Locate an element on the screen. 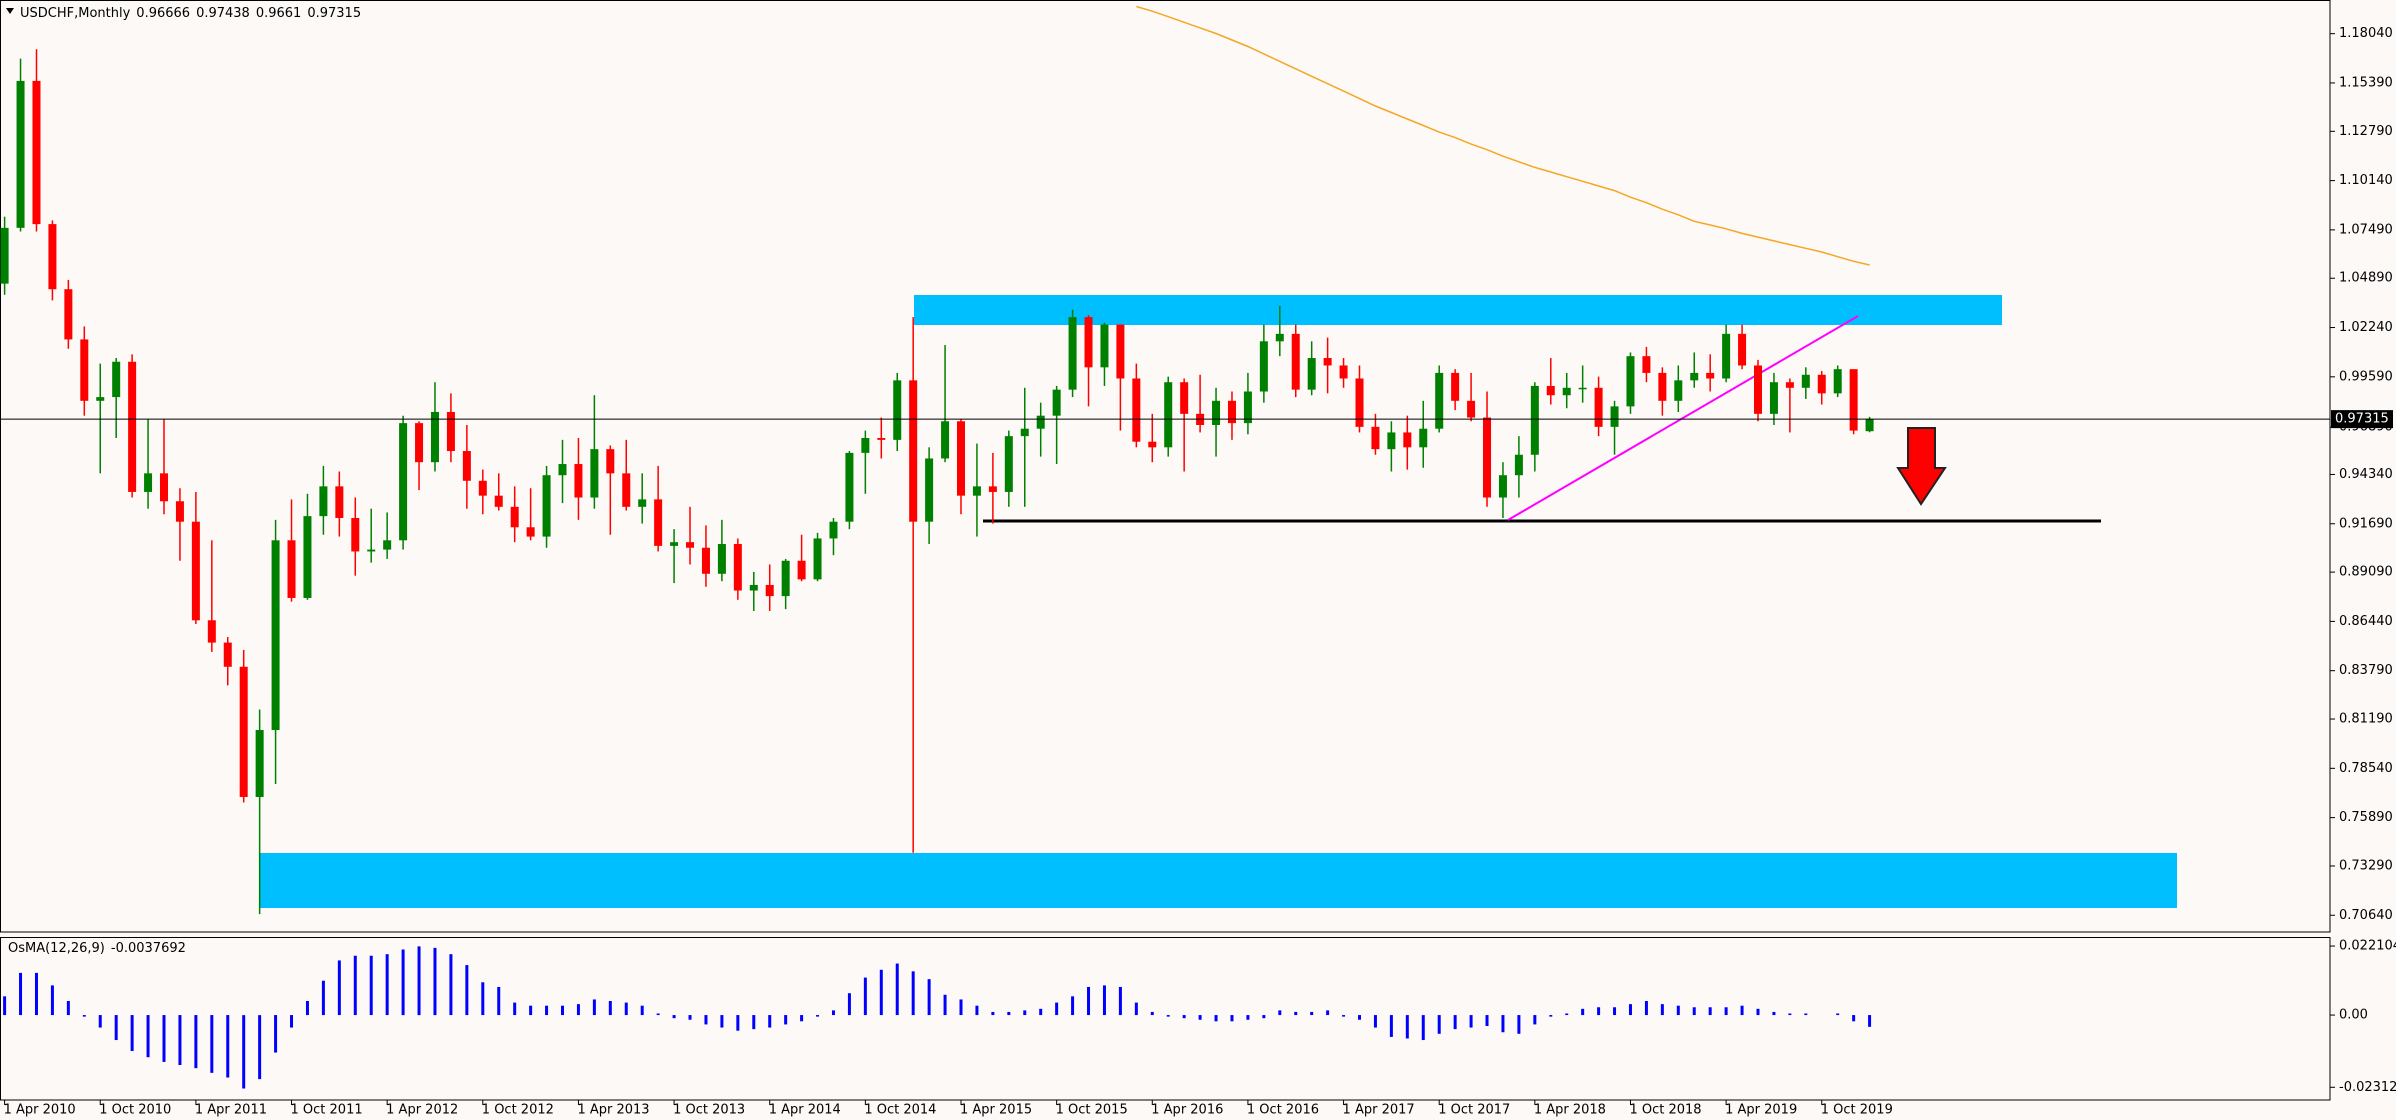 The width and height of the screenshot is (2396, 1120). x-tick-label: 1 Apr 2012 is located at coordinates (422, 1110).